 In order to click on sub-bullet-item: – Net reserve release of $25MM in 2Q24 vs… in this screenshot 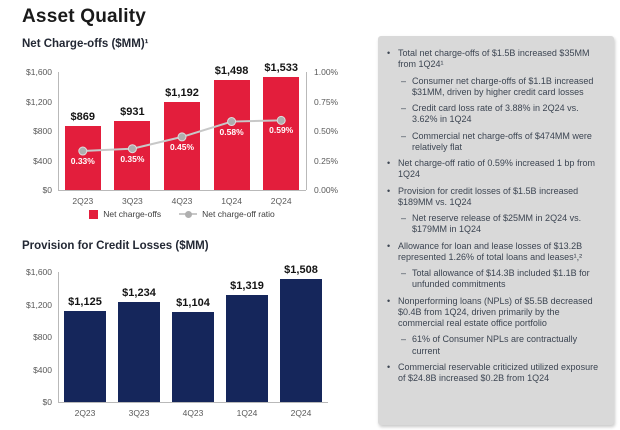, I will do `click(494, 224)`.